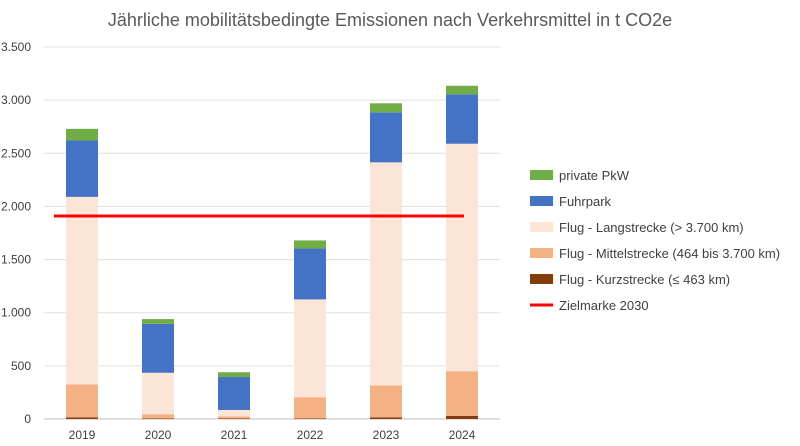 This screenshot has height=446, width=800. I want to click on x-tick-label: 2020, so click(158, 435).